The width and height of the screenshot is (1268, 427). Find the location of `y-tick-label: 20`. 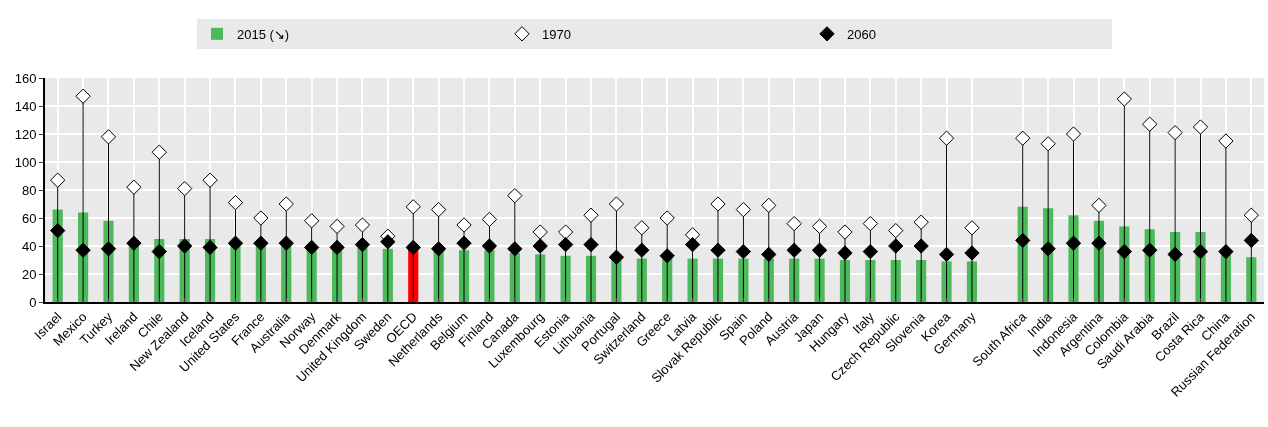

y-tick-label: 20 is located at coordinates (29, 274).